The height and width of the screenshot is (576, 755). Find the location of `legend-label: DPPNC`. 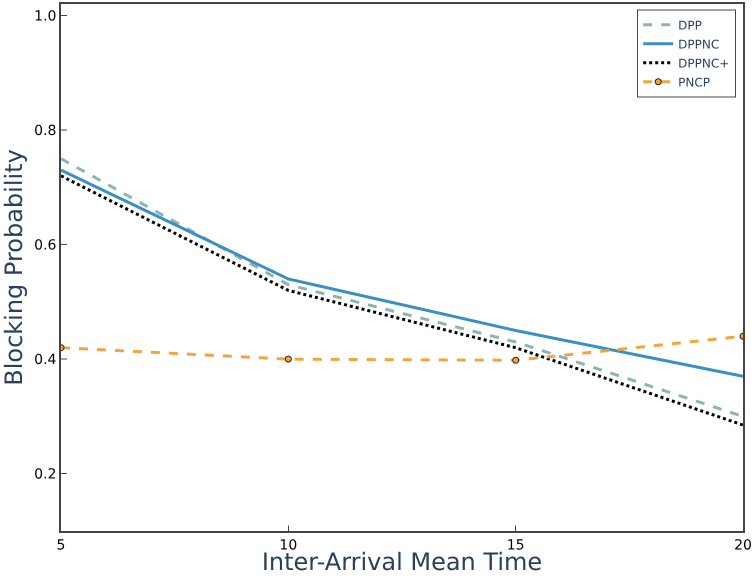

legend-label: DPPNC is located at coordinates (699, 44).